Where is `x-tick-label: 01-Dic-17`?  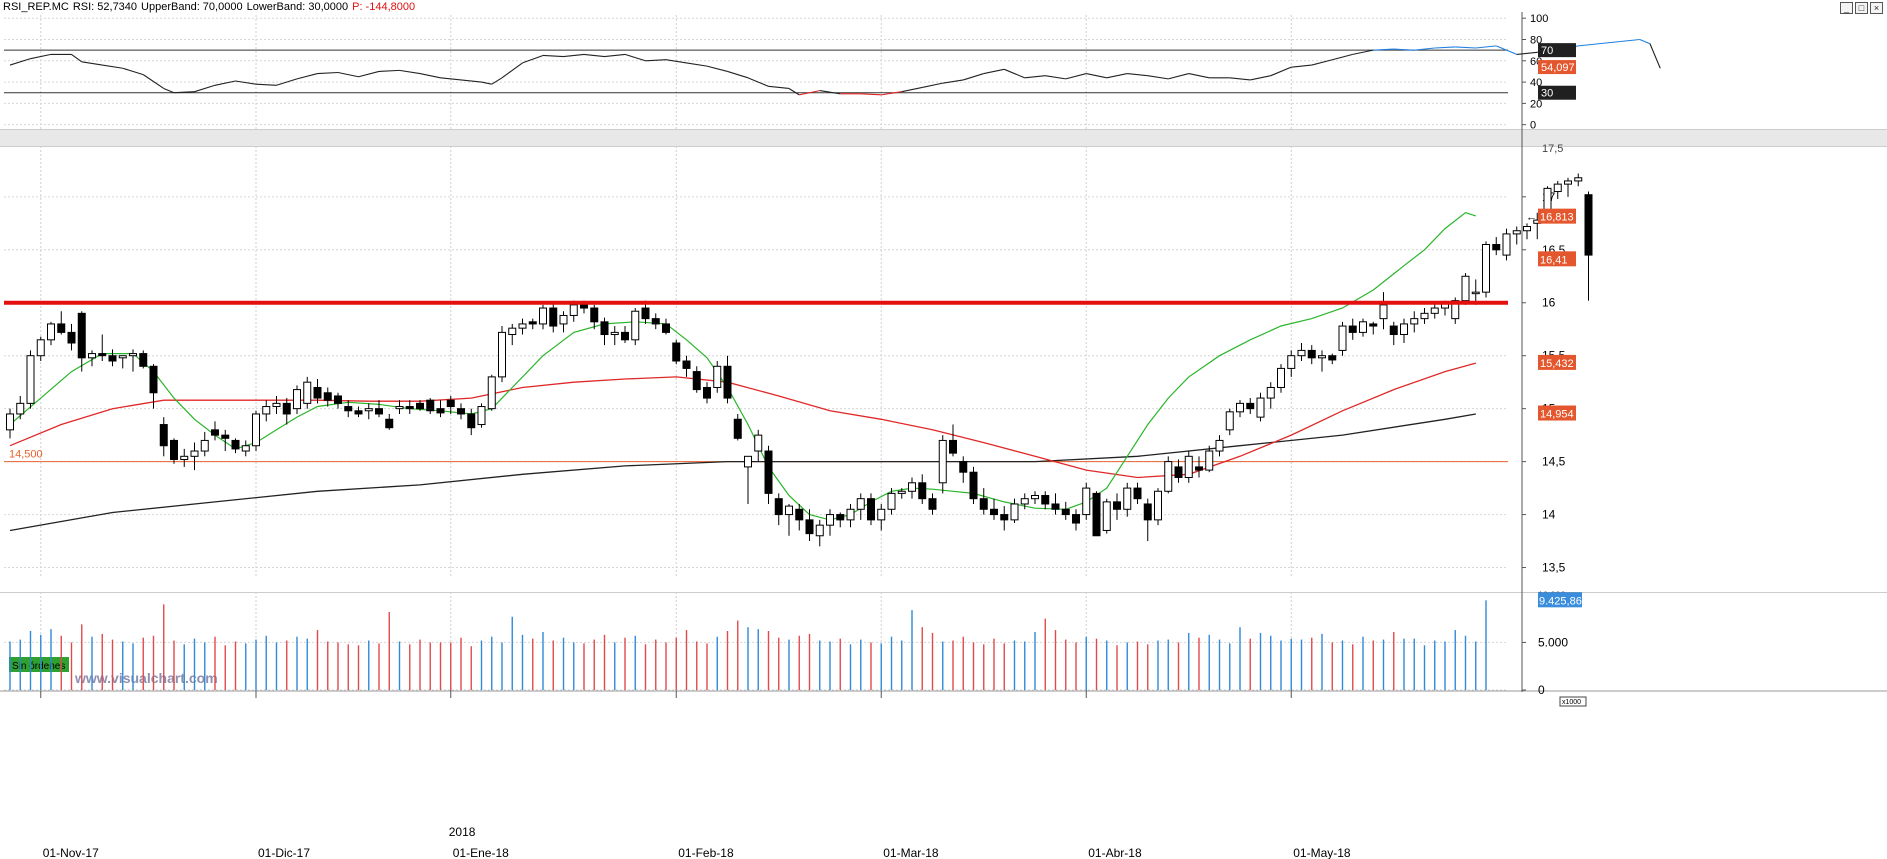
x-tick-label: 01-Dic-17 is located at coordinates (284, 852).